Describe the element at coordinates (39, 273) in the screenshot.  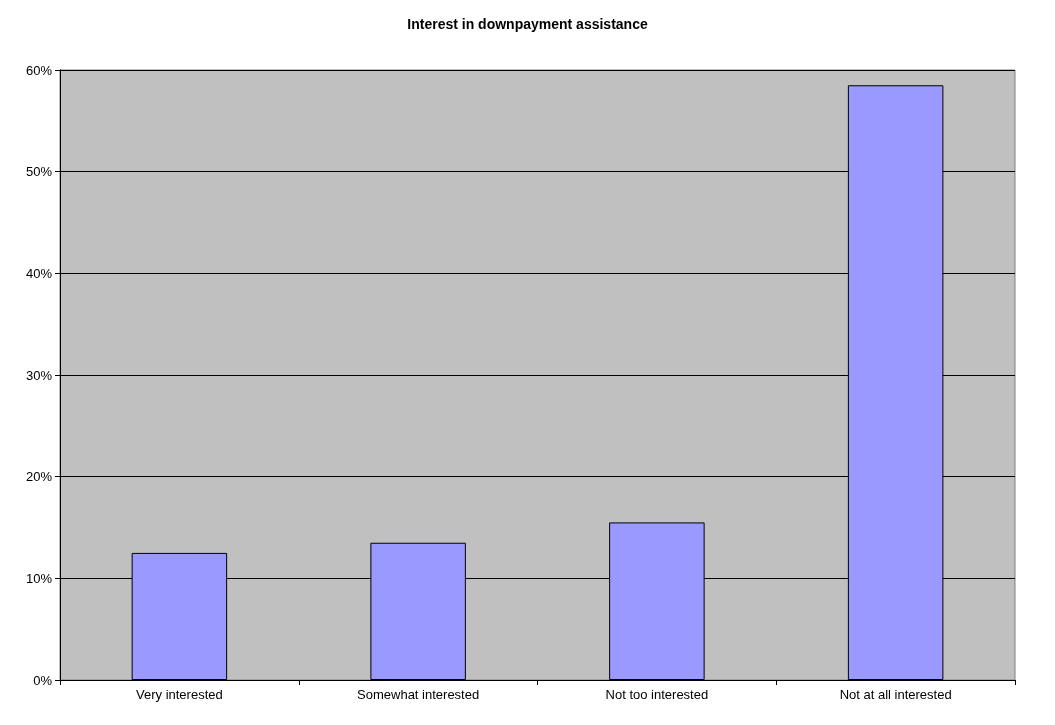
I see `y-tick-label: 40%` at that location.